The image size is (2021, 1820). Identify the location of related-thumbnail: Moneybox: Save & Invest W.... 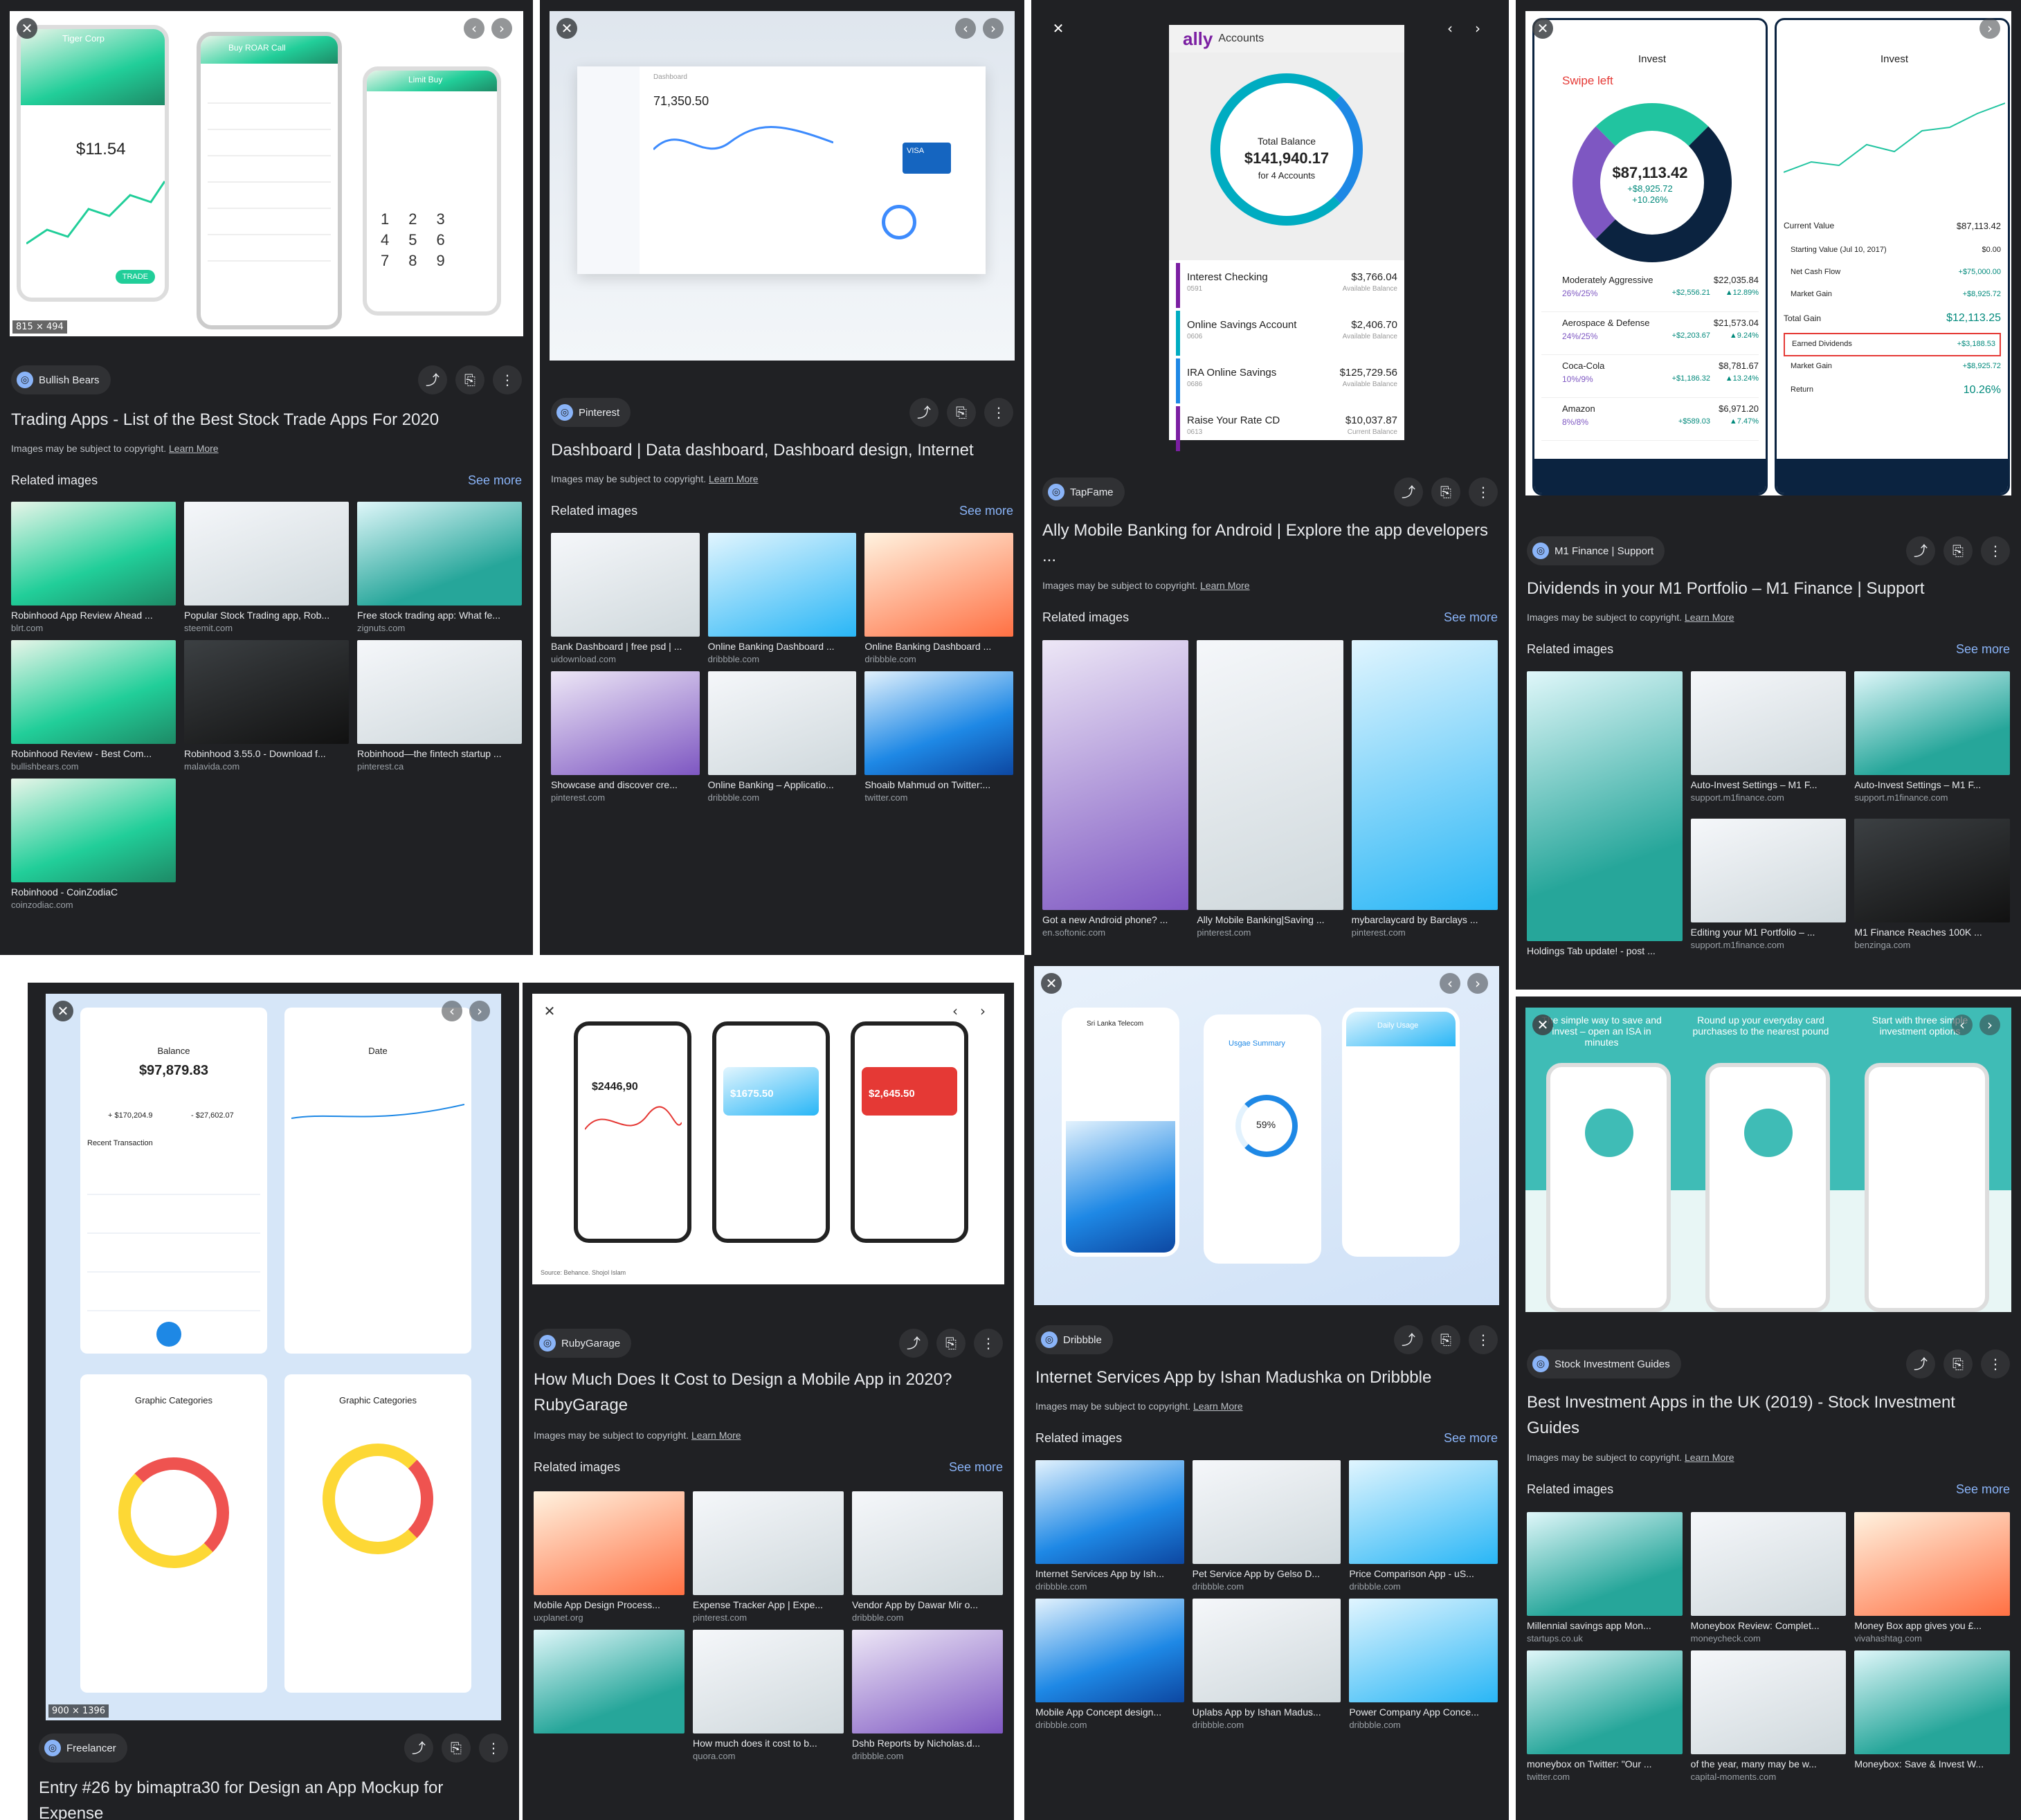
(1932, 1716).